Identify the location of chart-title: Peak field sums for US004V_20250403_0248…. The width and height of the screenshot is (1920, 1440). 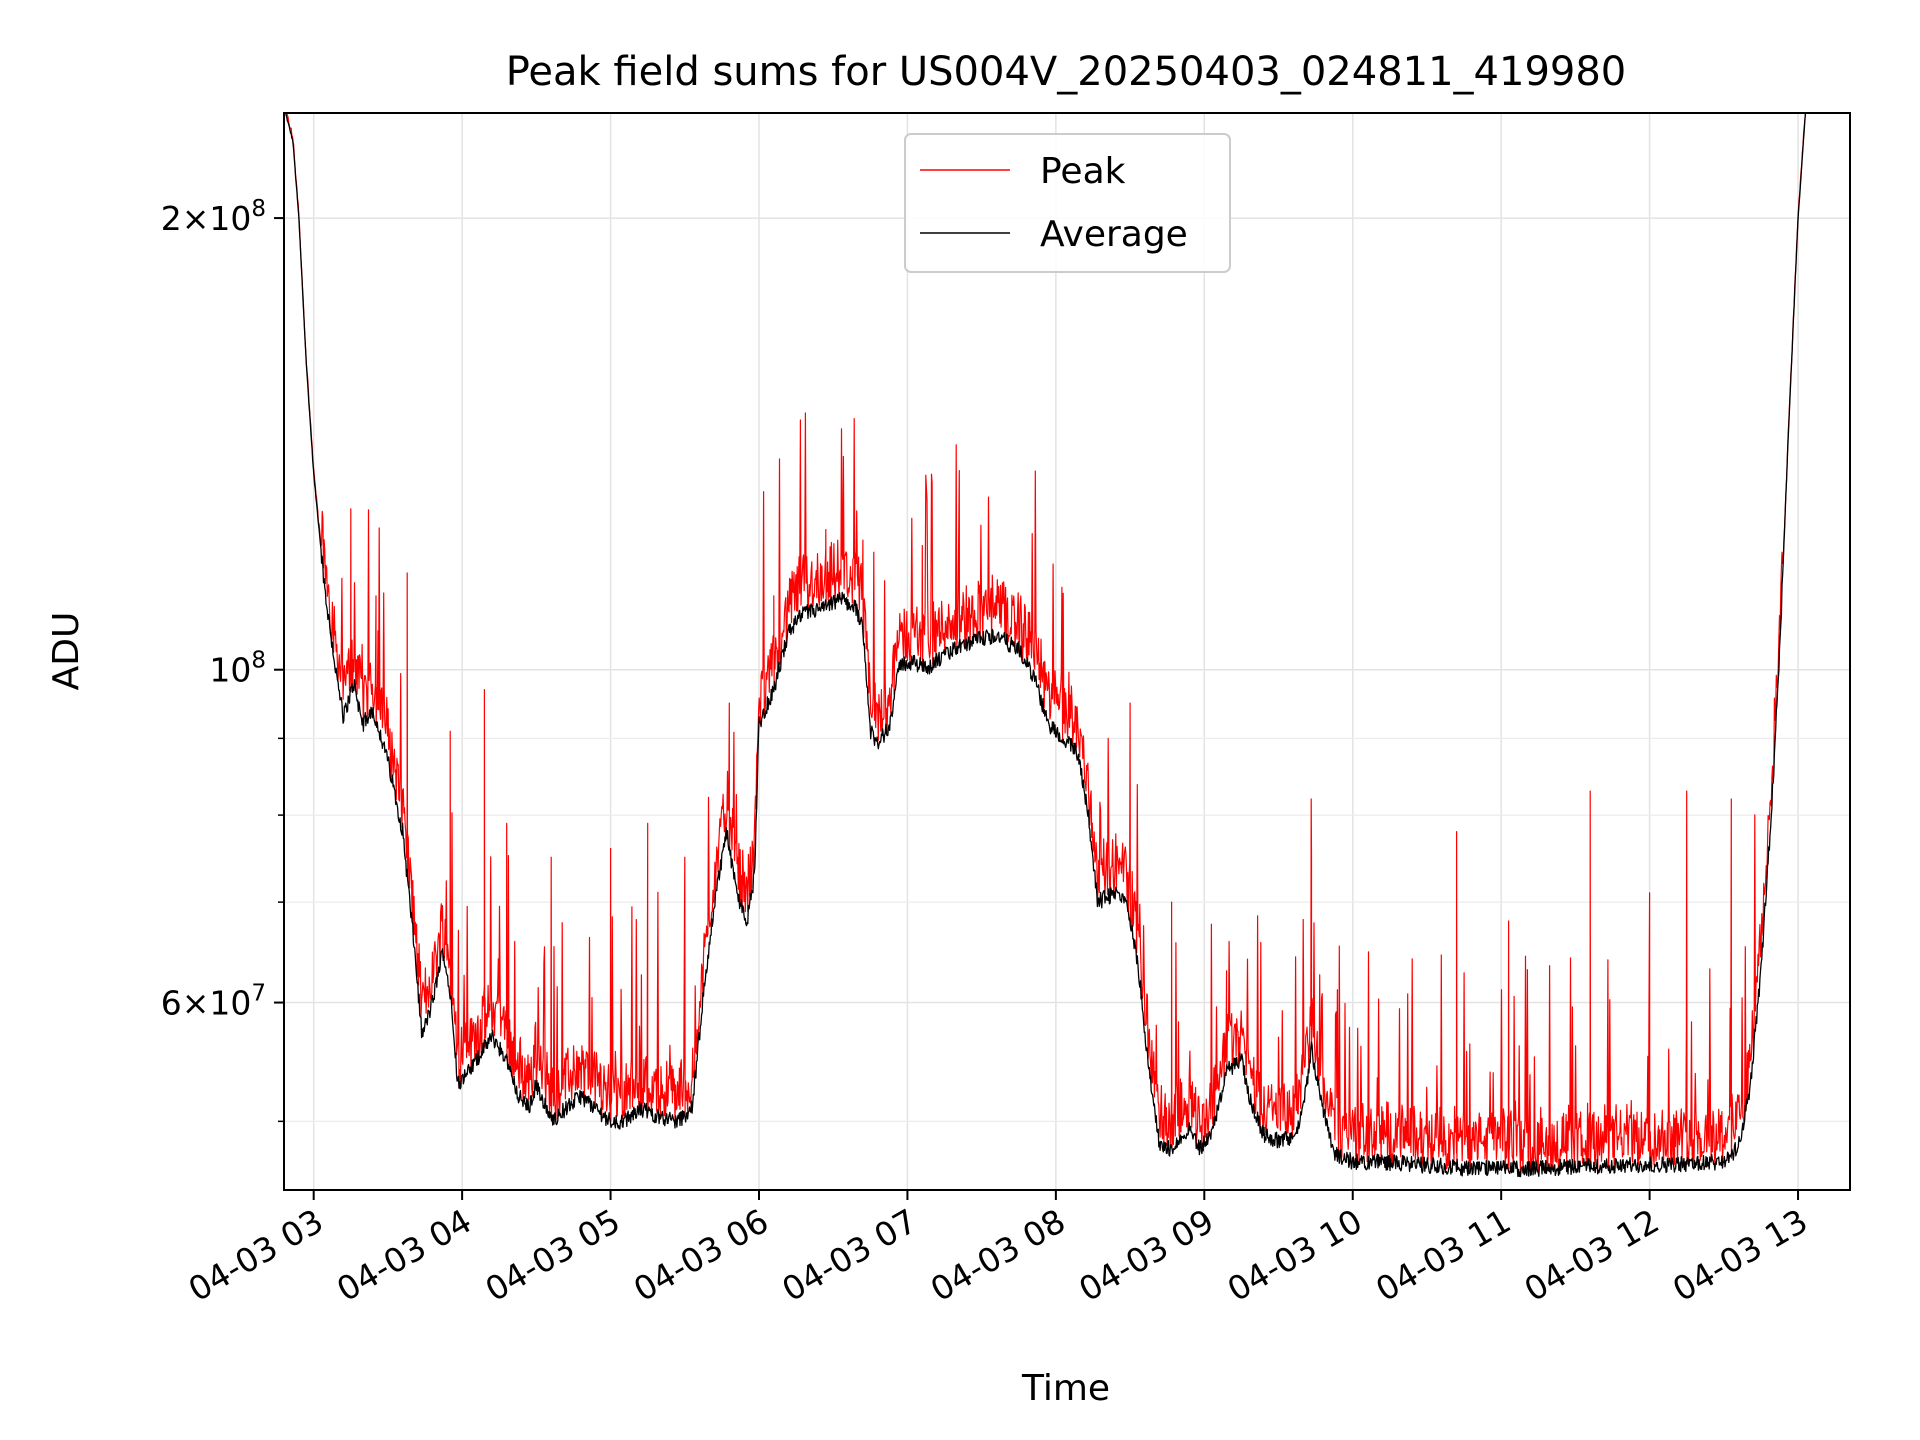
(1066, 72).